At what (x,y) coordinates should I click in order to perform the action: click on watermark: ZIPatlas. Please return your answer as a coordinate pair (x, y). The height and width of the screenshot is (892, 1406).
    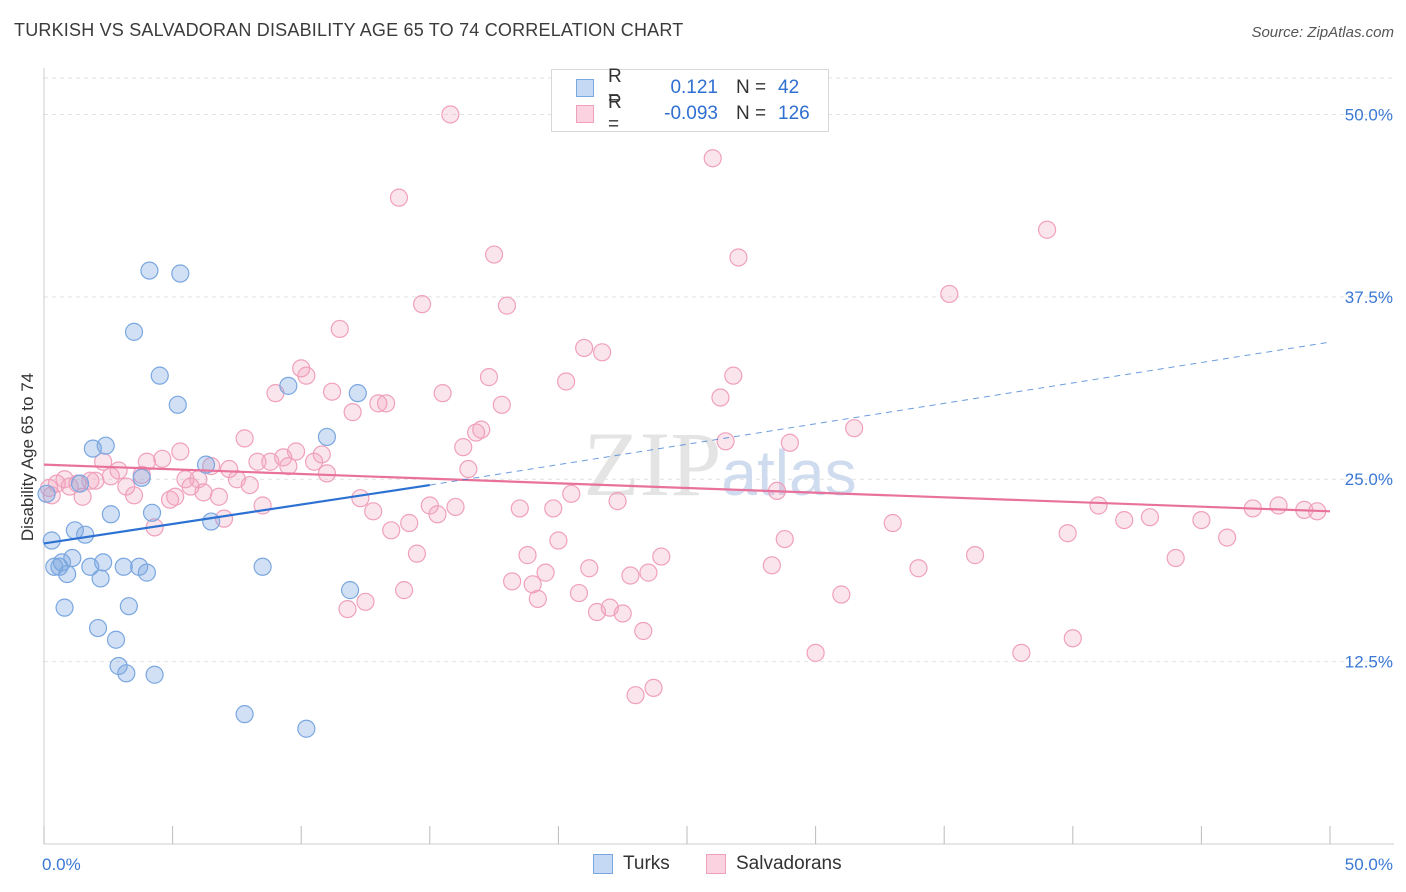
    Looking at the image, I should click on (719, 464).